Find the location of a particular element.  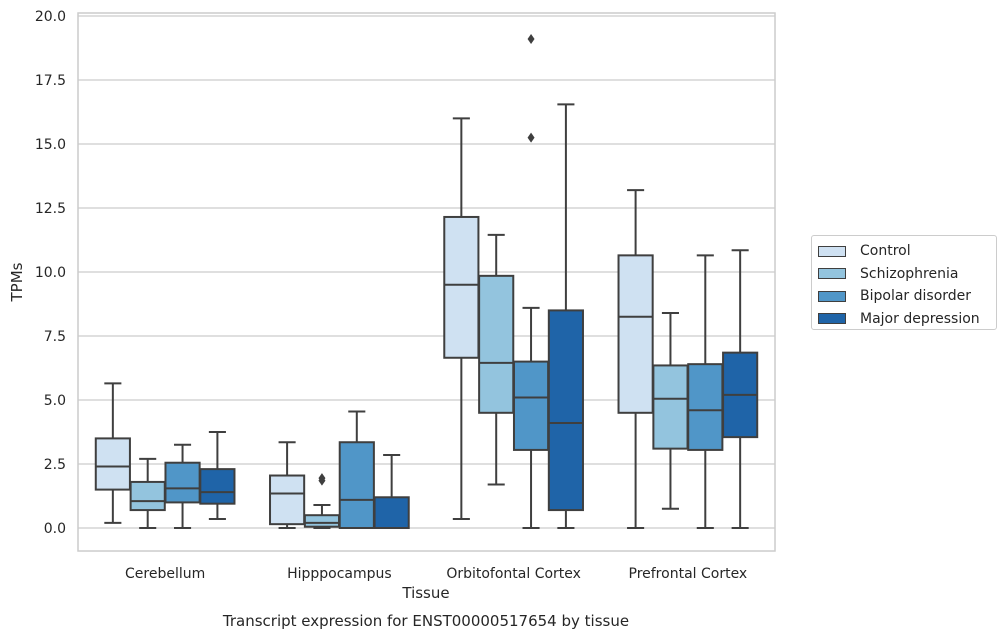

y-tick-label: 15.0 is located at coordinates (50, 145).